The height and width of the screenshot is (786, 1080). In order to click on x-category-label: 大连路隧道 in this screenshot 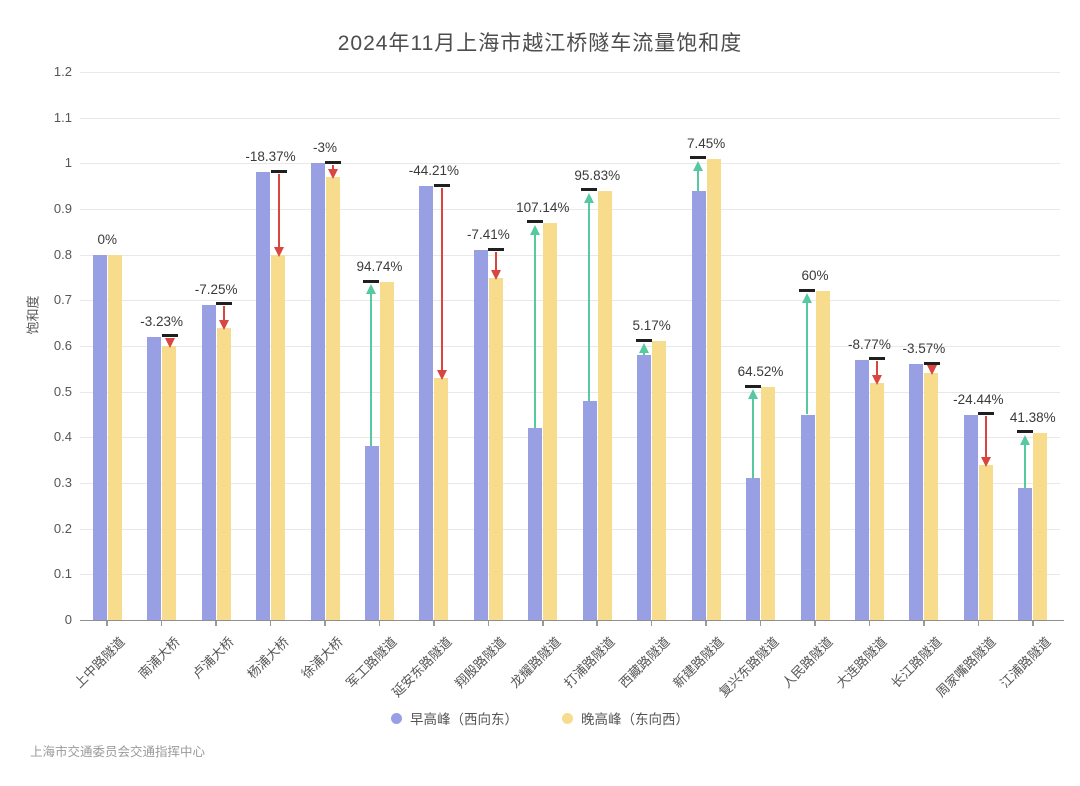, I will do `click(862, 662)`.